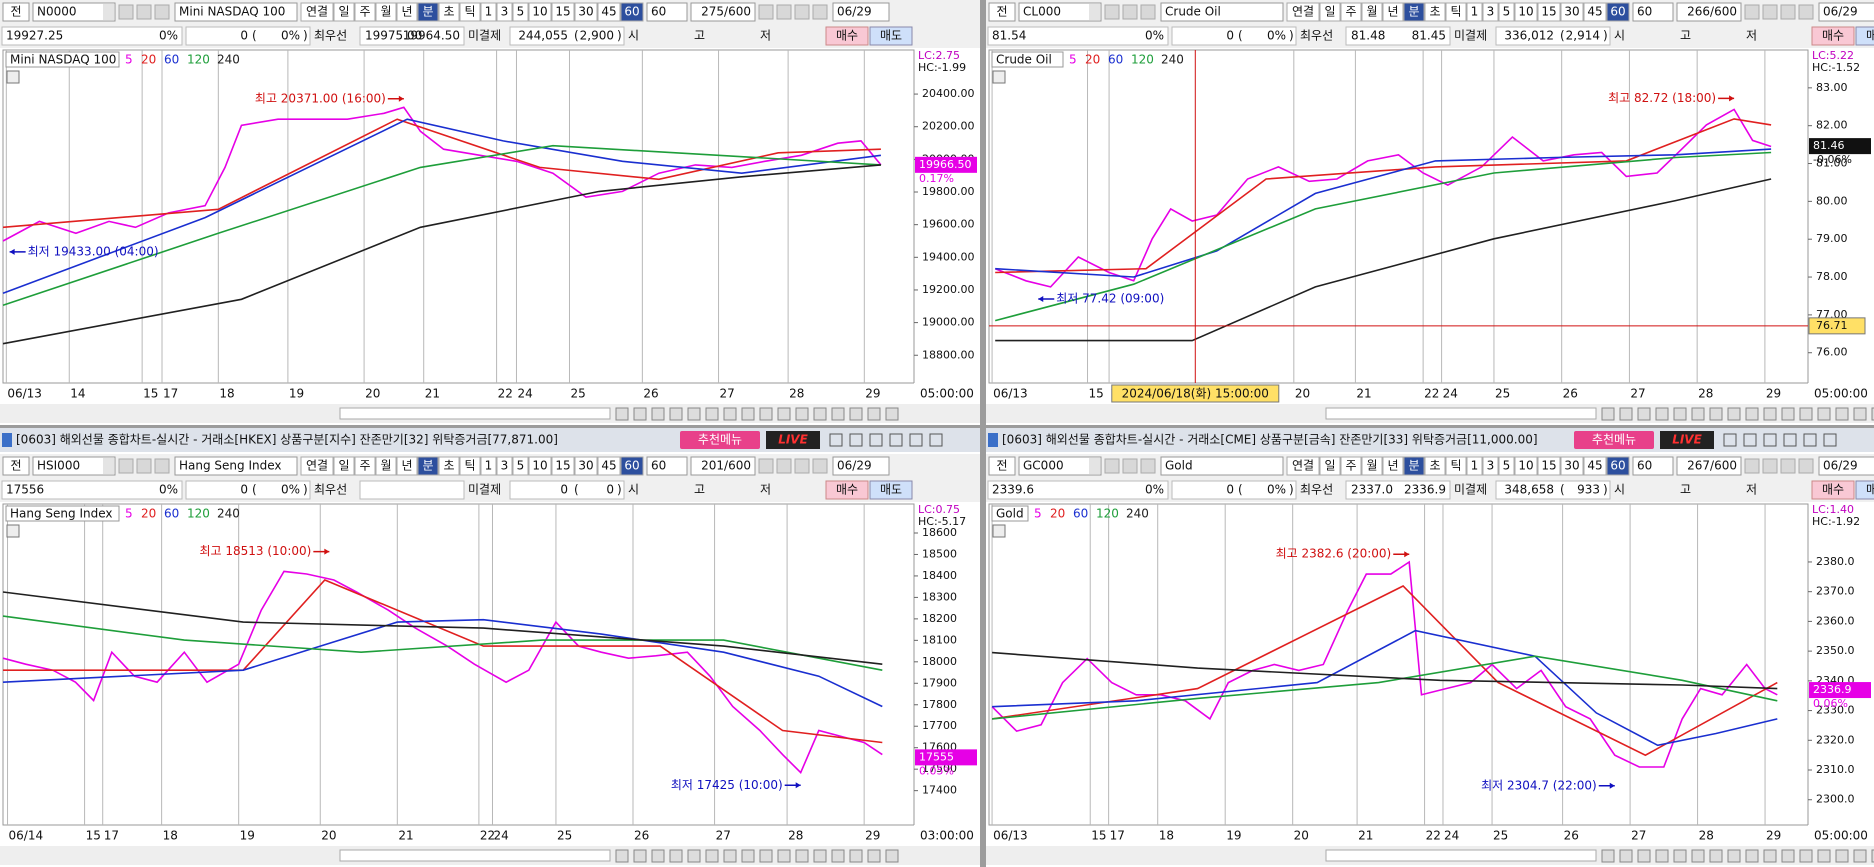  What do you see at coordinates (1614, 440) in the screenshot?
I see `recommend-button` at bounding box center [1614, 440].